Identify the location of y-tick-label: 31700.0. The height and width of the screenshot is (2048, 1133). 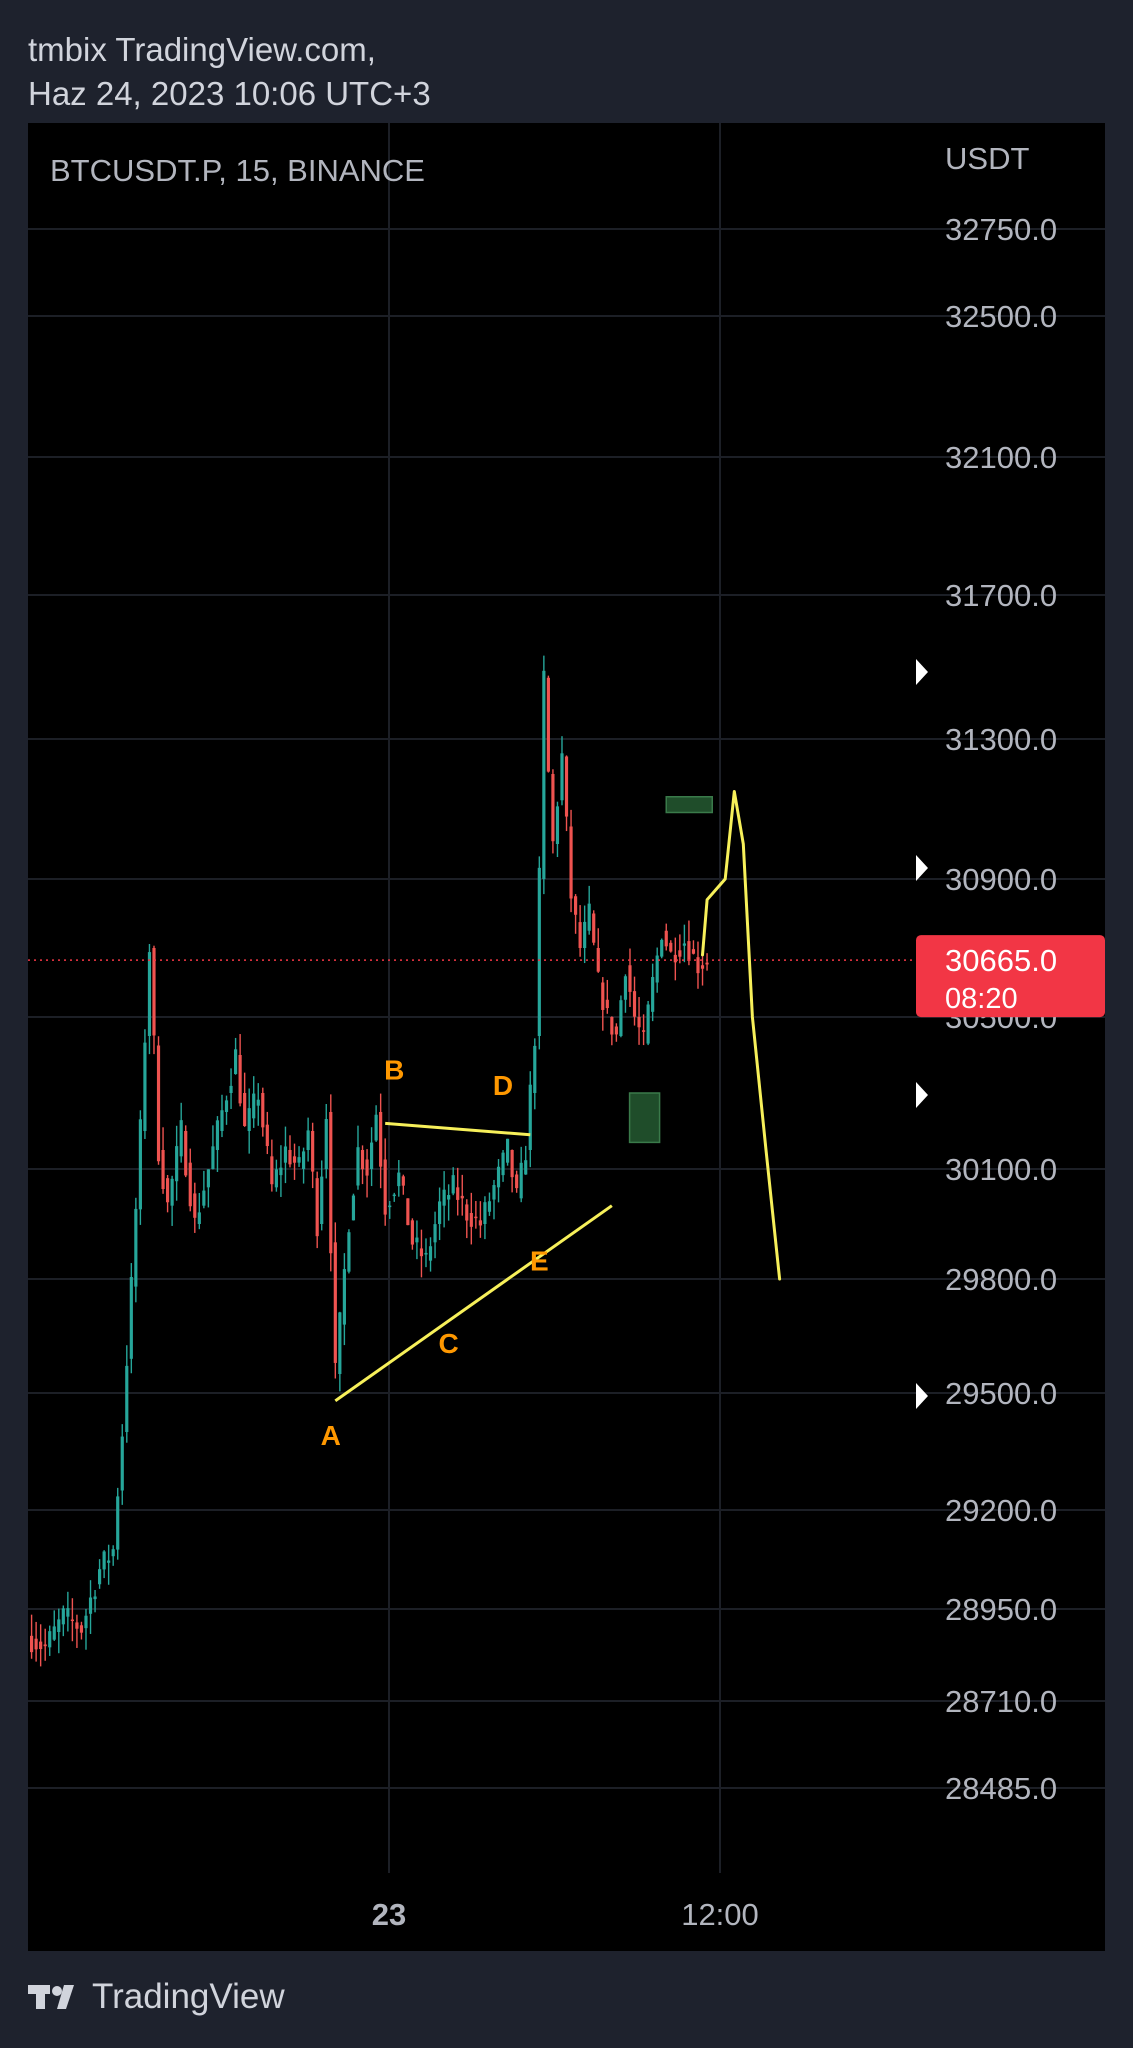
(1001, 595).